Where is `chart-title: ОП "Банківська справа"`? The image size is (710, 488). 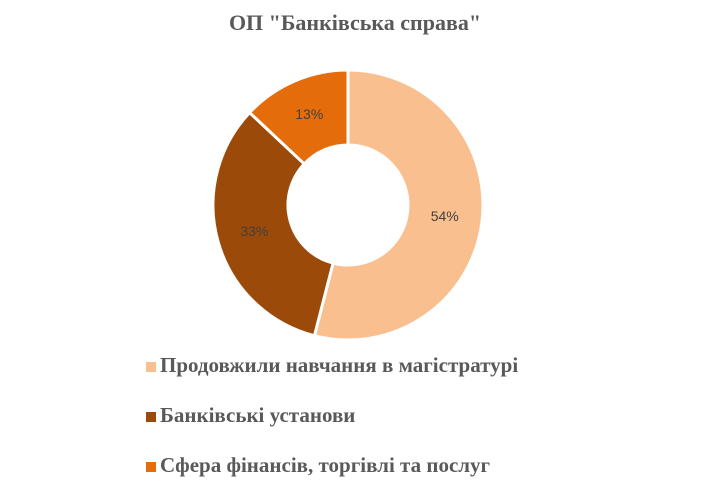 chart-title: ОП "Банківська справа" is located at coordinates (355, 22).